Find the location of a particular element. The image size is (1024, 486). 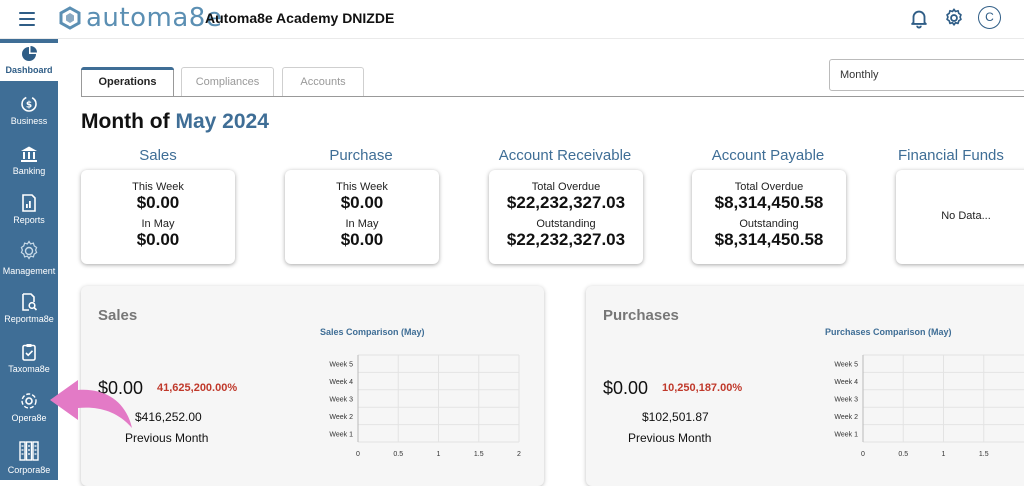

sidebar-item-management: Management is located at coordinates (29, 257).